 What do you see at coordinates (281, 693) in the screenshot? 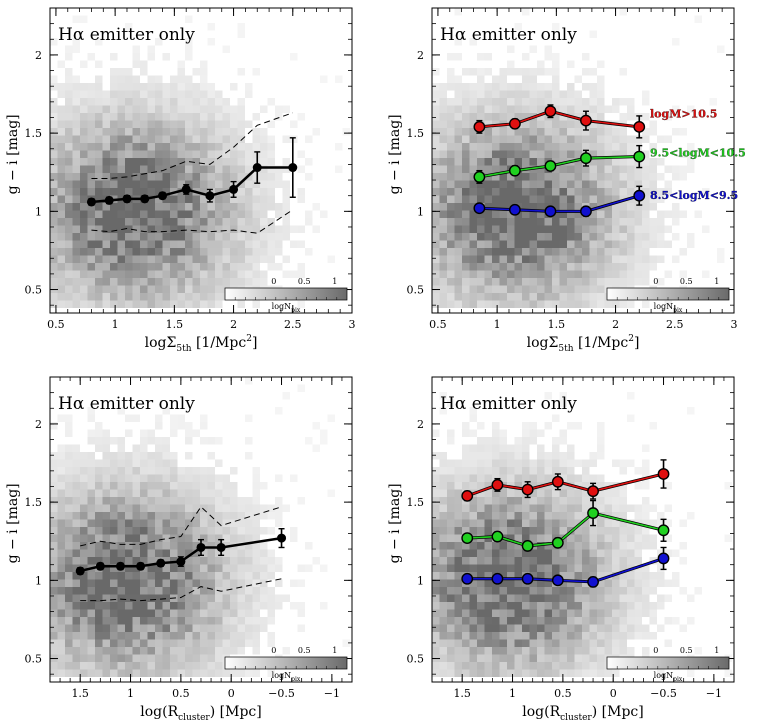
I see `x-tick-label: −0.5` at bounding box center [281, 693].